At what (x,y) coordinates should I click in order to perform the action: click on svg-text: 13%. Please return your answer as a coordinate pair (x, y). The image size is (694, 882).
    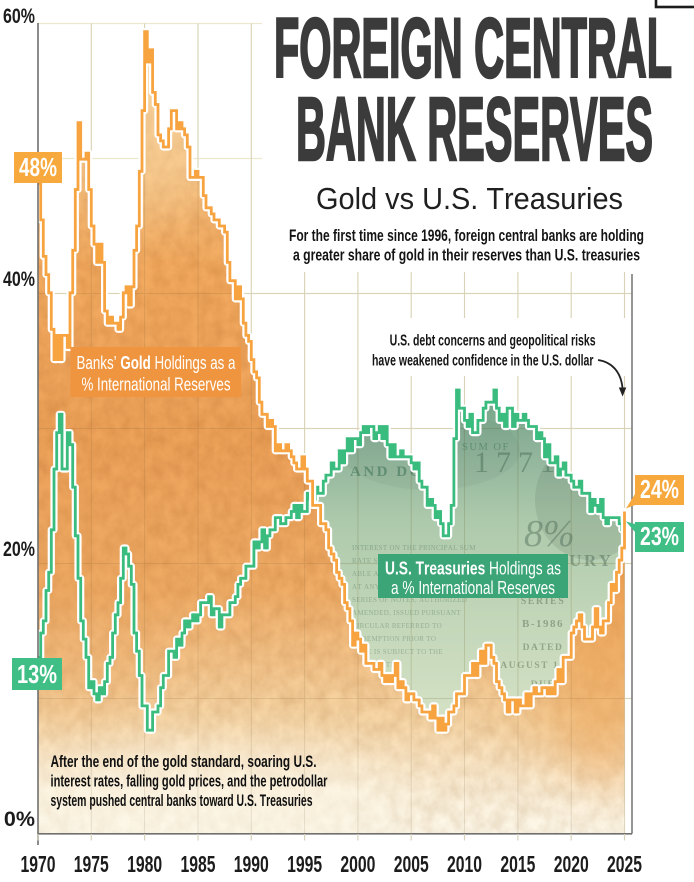
    Looking at the image, I should click on (37, 674).